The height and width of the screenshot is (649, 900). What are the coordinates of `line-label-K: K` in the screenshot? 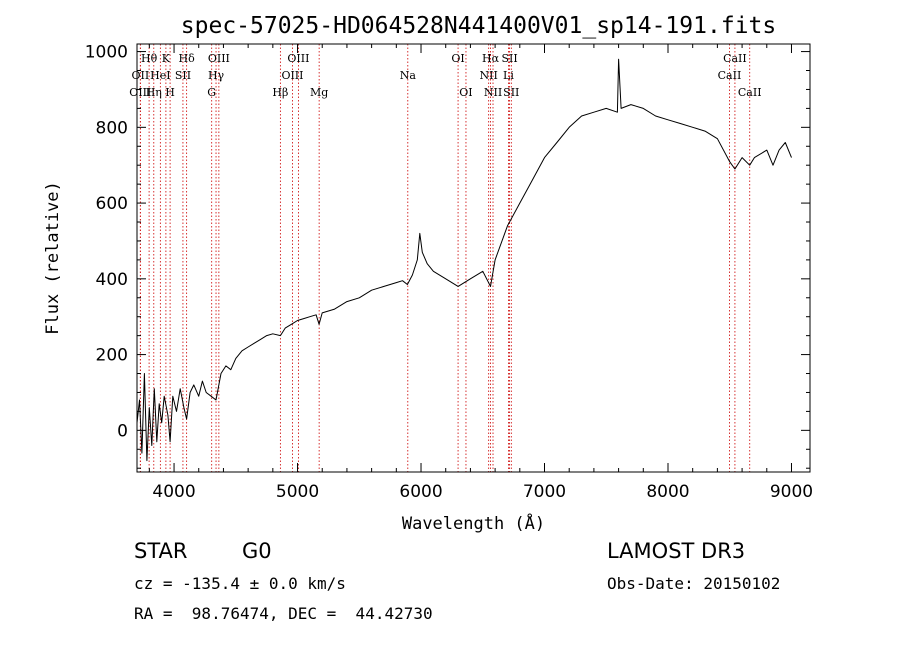 It's located at (166, 58).